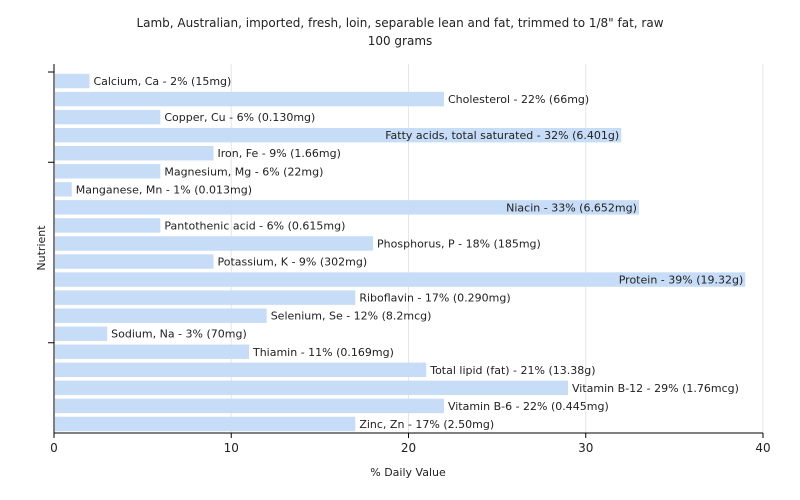 The width and height of the screenshot is (800, 500). What do you see at coordinates (54, 448) in the screenshot?
I see `x-tick-label-0: 0` at bounding box center [54, 448].